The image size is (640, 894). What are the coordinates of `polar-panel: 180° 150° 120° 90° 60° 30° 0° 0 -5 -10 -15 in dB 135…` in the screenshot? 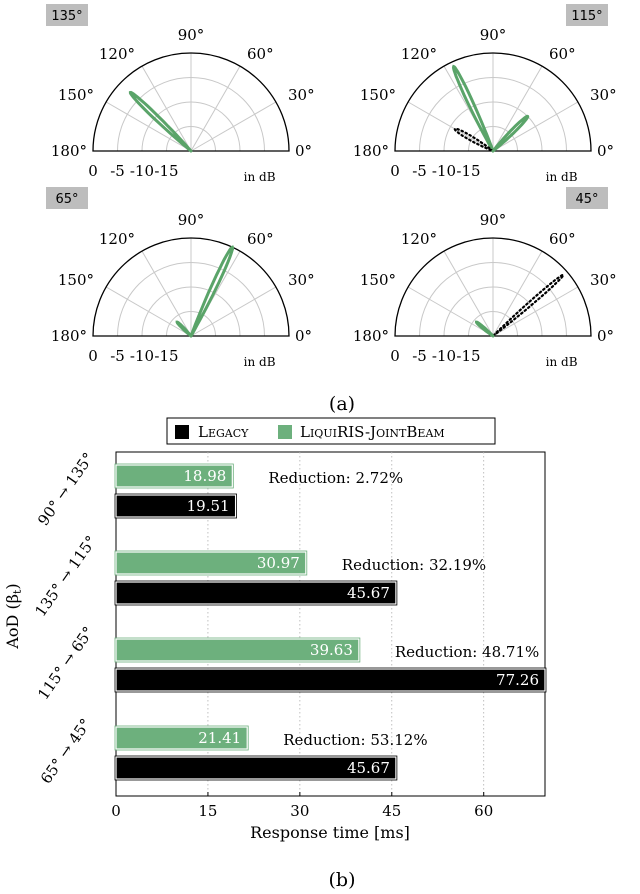 It's located at (180, 94).